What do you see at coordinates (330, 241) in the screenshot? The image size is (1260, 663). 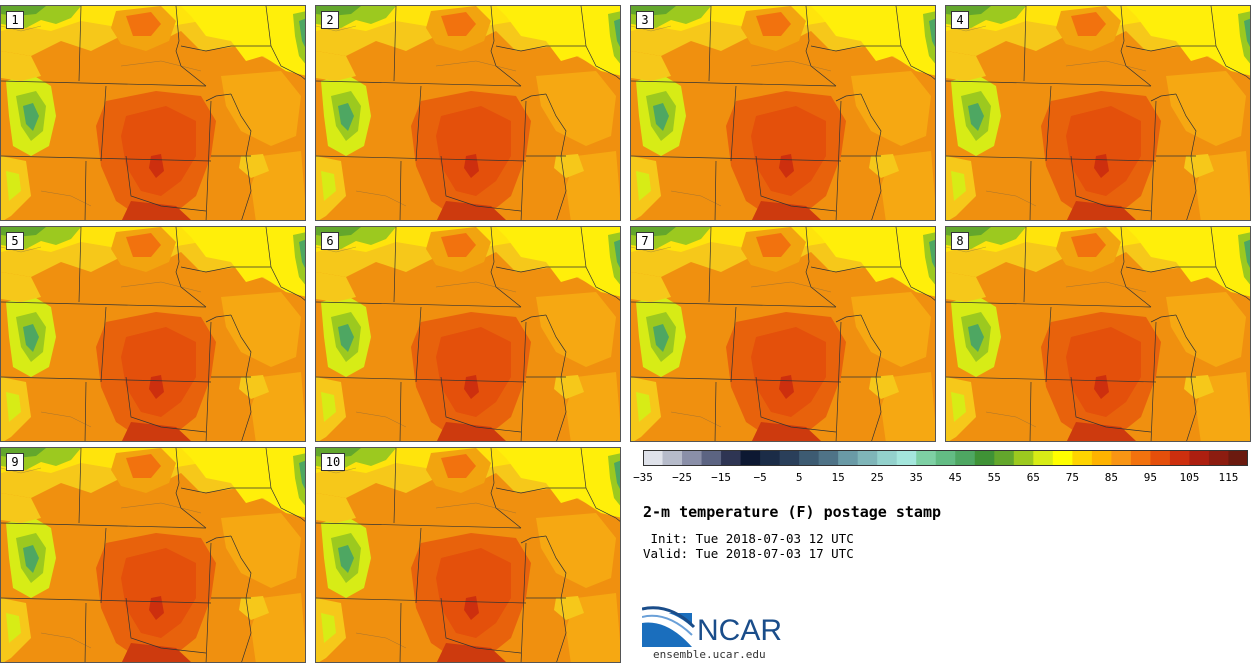 I see `member-label: 6` at bounding box center [330, 241].